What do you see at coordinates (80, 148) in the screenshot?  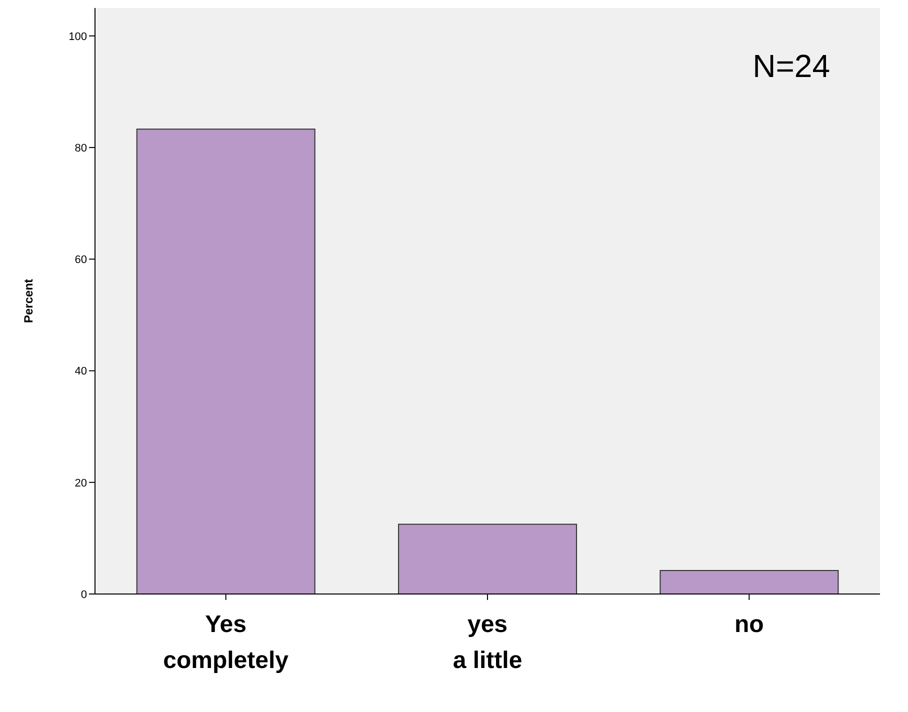 I see `y-tick-label: 80` at bounding box center [80, 148].